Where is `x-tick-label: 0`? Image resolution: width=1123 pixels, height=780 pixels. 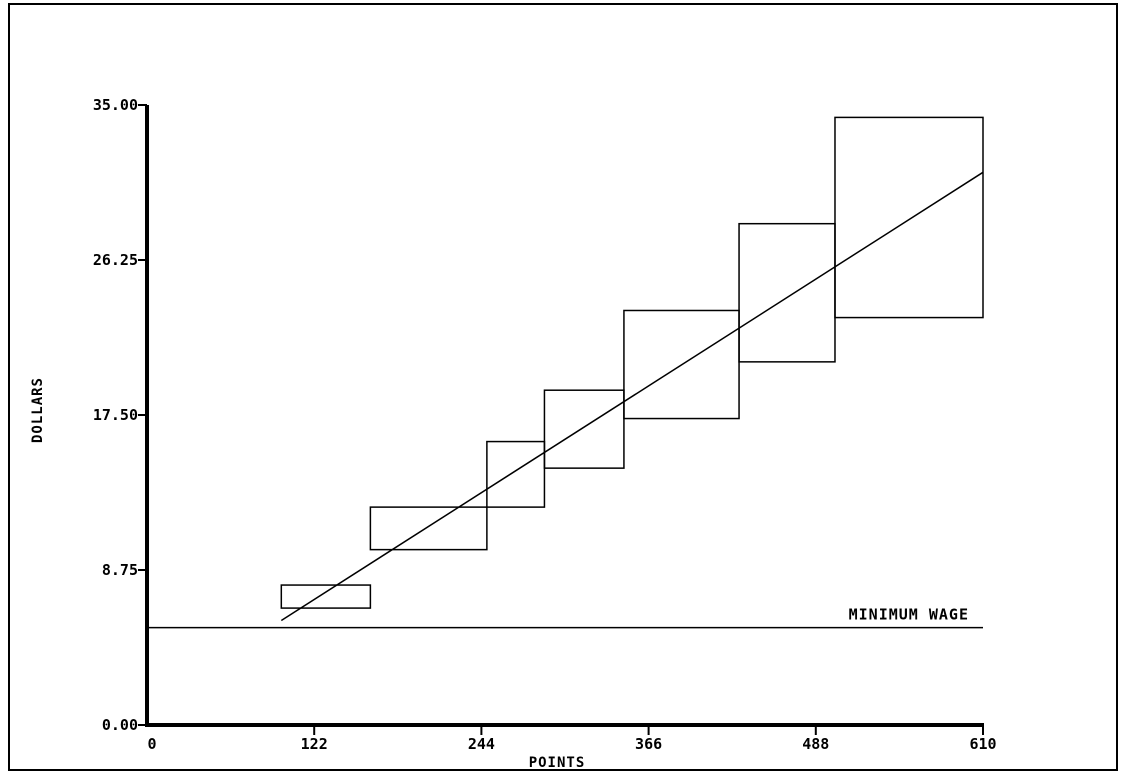 x-tick-label: 0 is located at coordinates (151, 744).